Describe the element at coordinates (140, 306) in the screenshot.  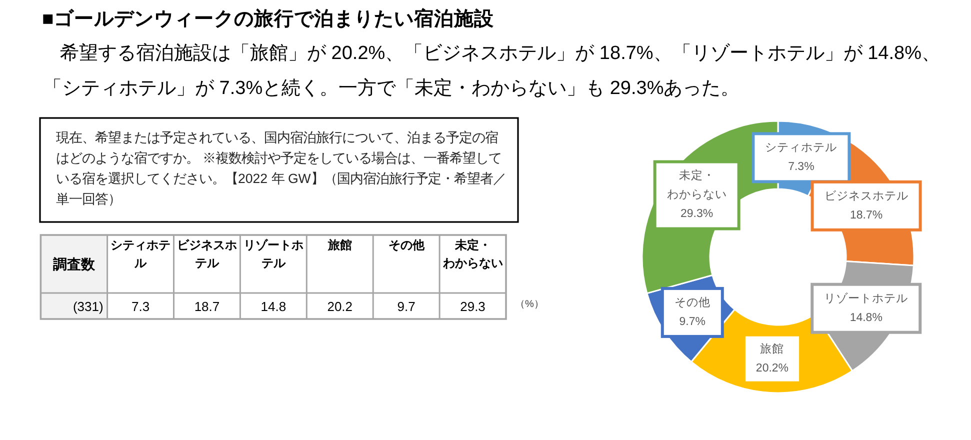
I see `data-label: 7.3` at that location.